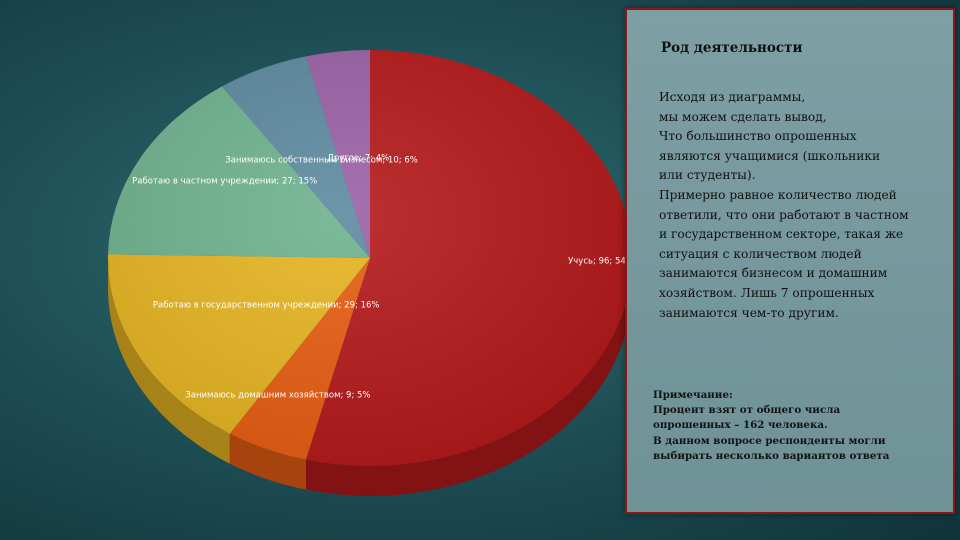 The height and width of the screenshot is (540, 960). What do you see at coordinates (732, 48) in the screenshot?
I see `panel-title: Род деятельности` at bounding box center [732, 48].